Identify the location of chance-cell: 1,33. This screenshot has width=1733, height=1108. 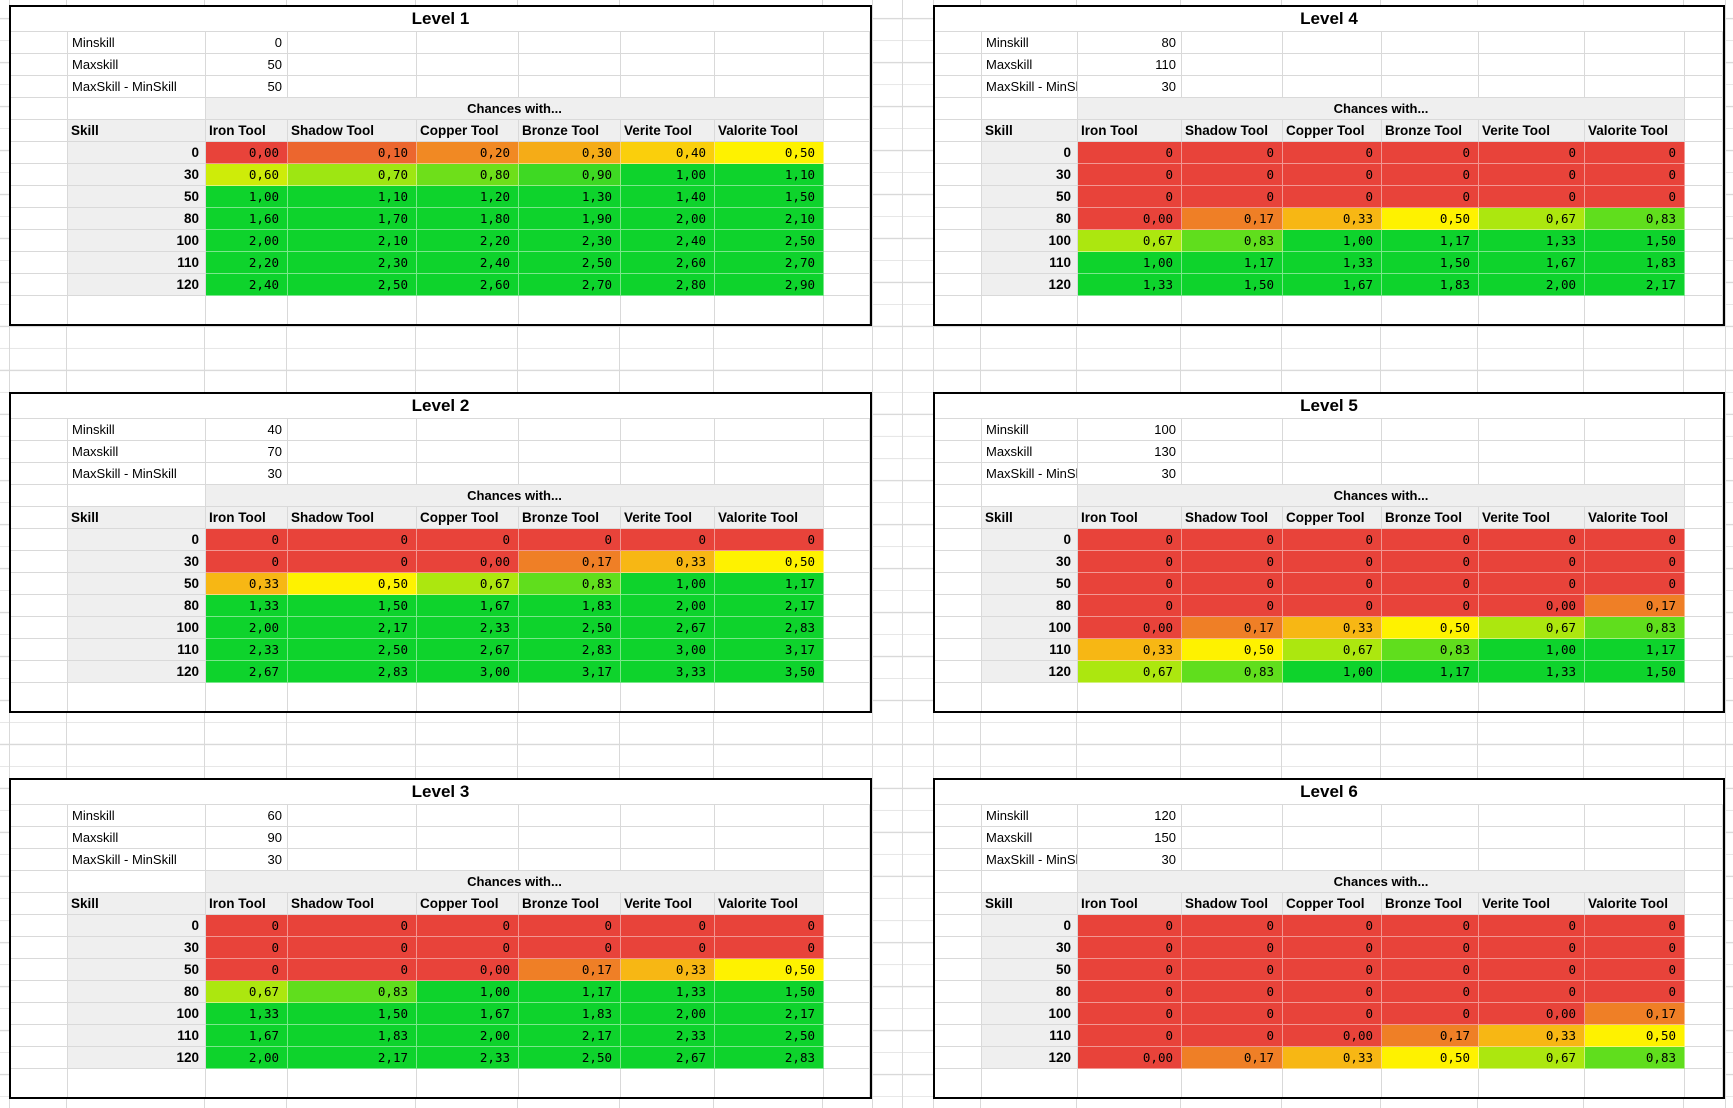
(1532, 241).